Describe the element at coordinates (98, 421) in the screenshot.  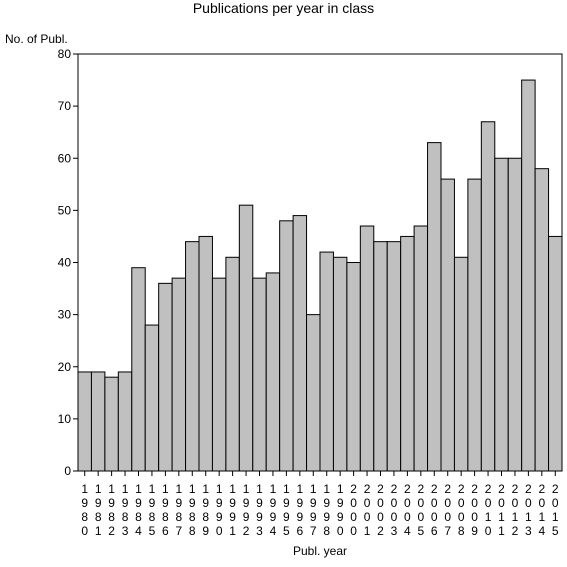
I see `bar-1981` at that location.